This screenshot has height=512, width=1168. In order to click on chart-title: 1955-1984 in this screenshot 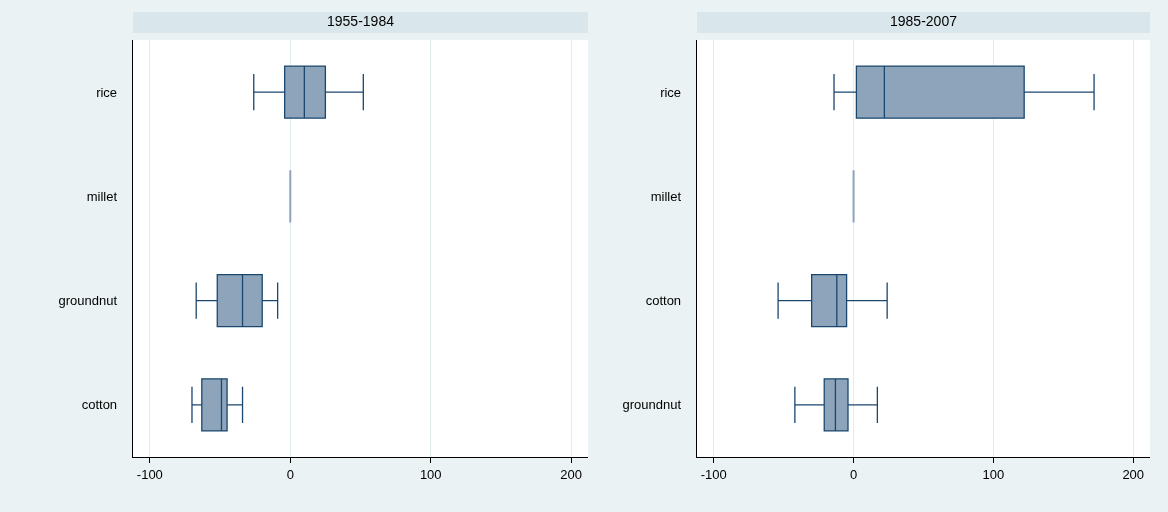, I will do `click(361, 21)`.